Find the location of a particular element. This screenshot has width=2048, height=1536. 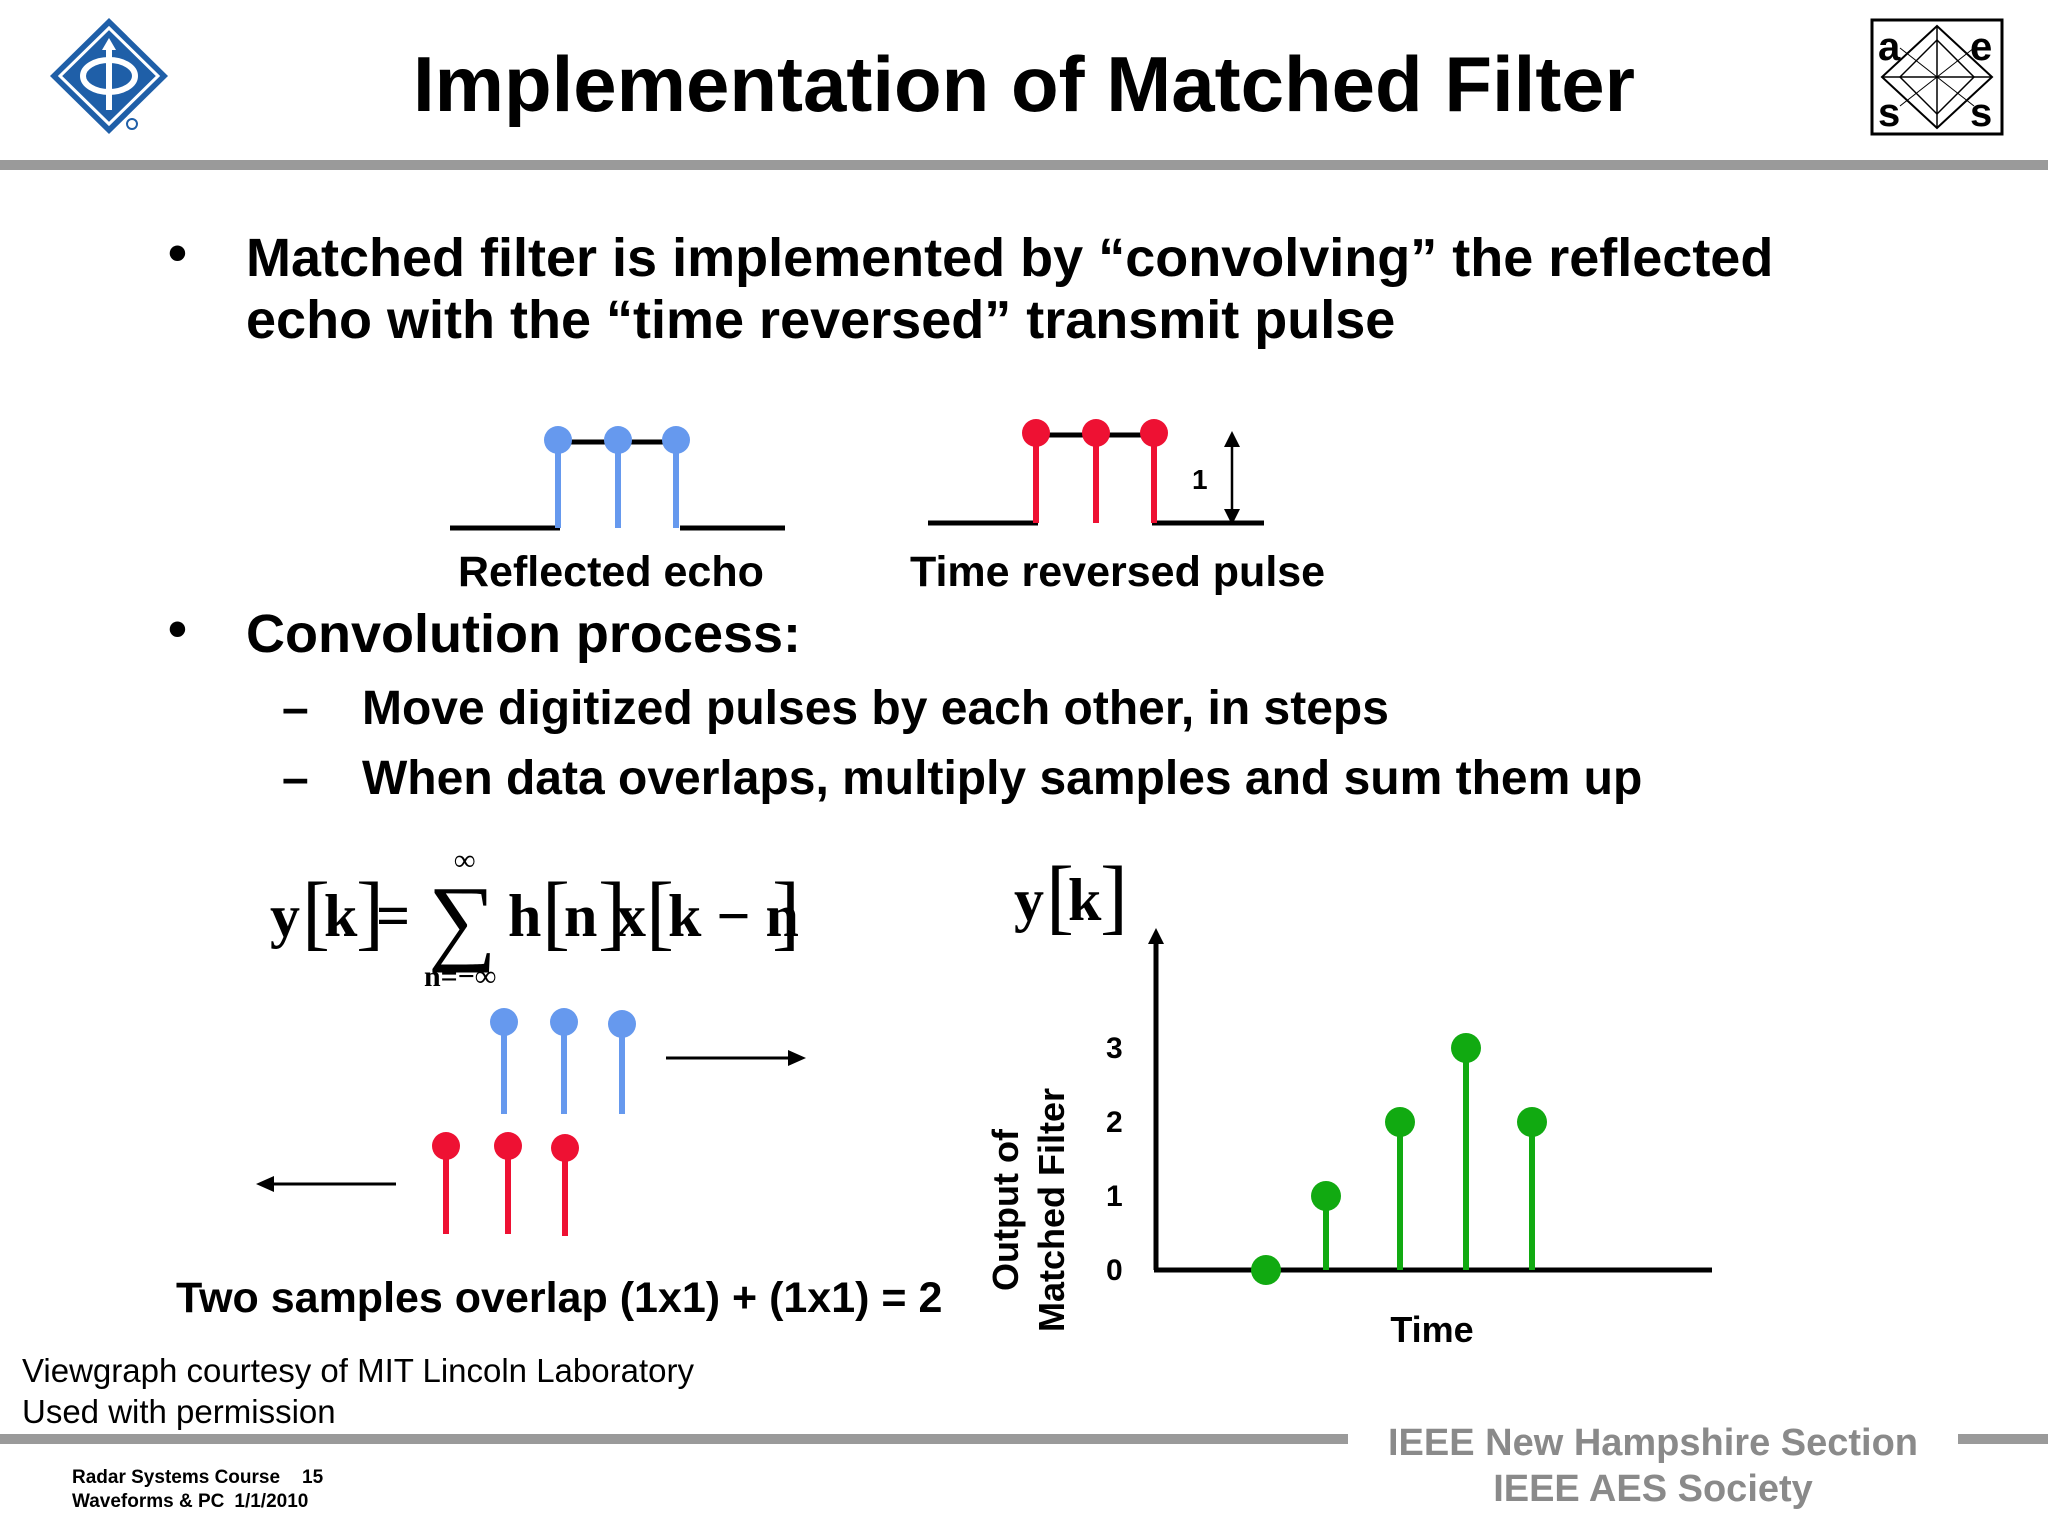

eq-x-index: k − n is located at coordinates (733, 916).